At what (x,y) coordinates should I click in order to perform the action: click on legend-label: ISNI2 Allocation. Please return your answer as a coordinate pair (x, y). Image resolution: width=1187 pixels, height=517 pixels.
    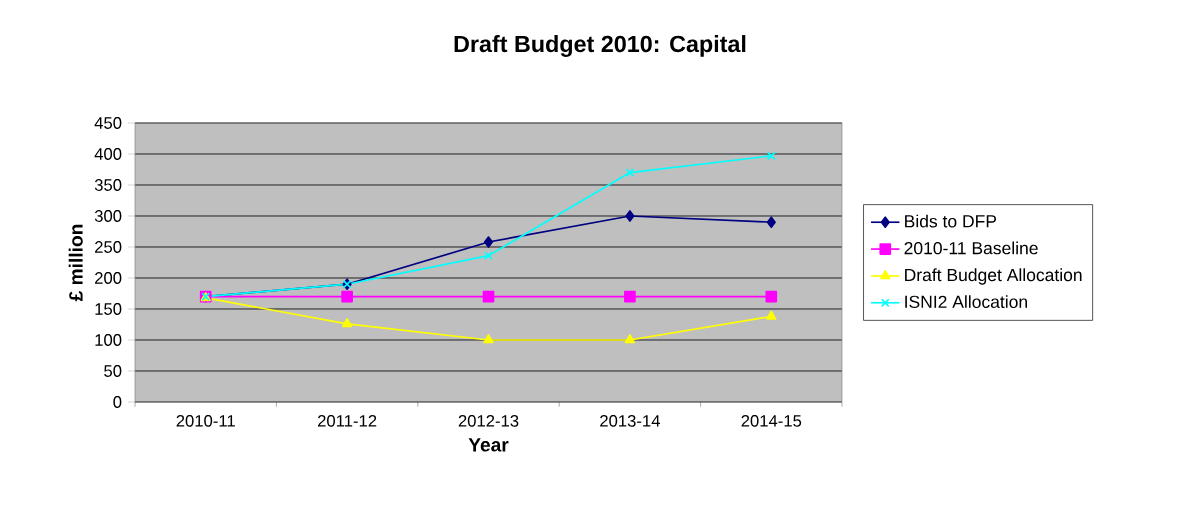
    Looking at the image, I should click on (966, 302).